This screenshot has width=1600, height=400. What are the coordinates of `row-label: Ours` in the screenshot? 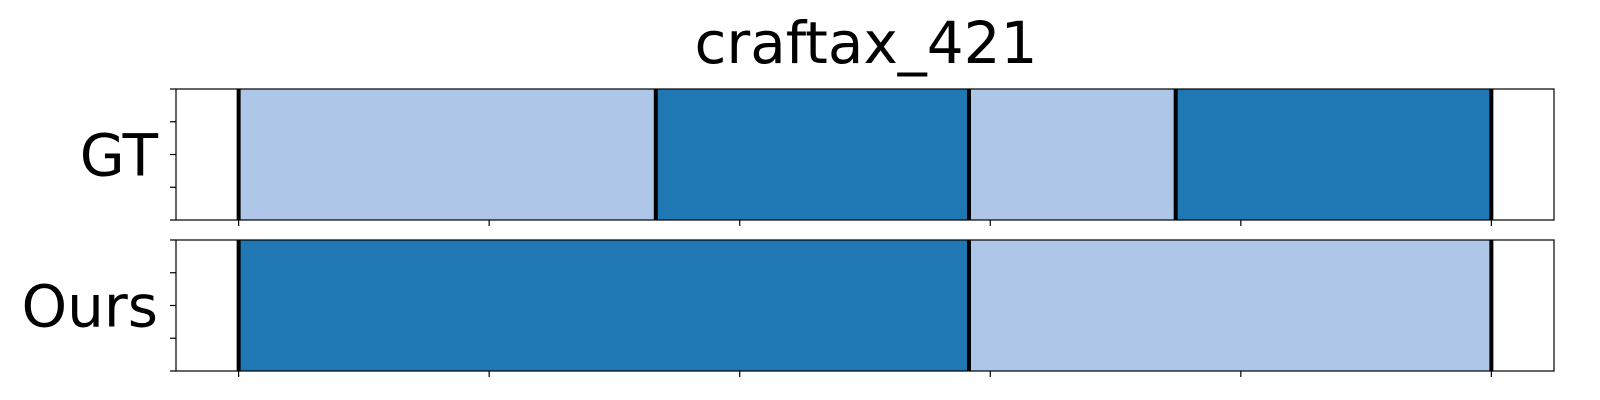 It's located at (90, 307).